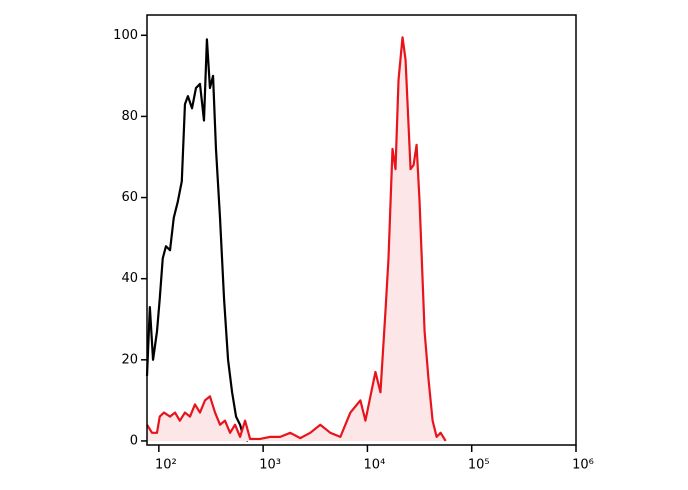  I want to click on y-tick-label: 80, so click(129, 116).